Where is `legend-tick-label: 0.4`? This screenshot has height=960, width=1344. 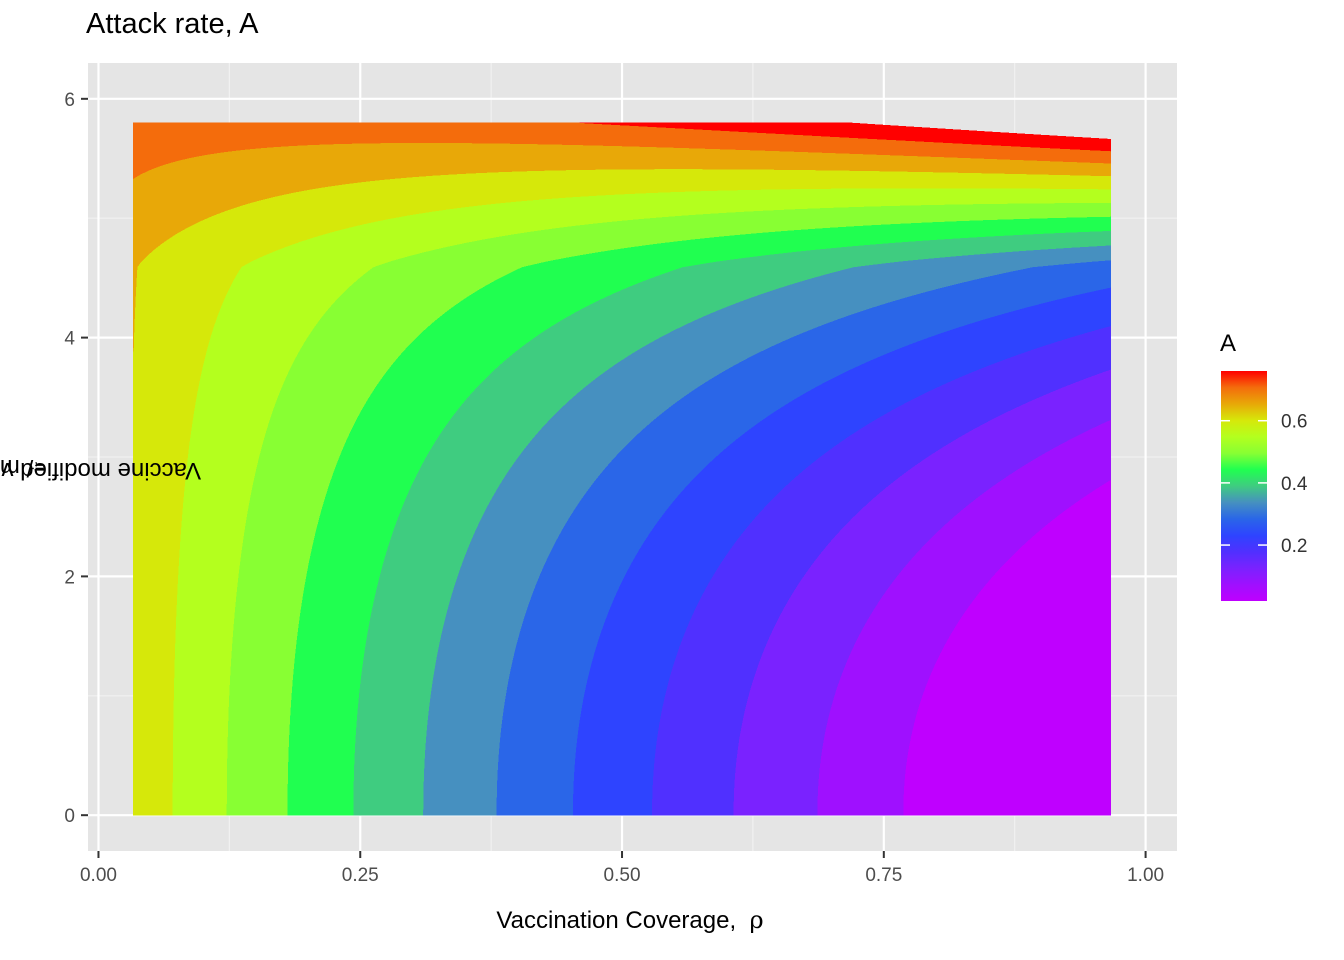
legend-tick-label: 0.4 is located at coordinates (1294, 484).